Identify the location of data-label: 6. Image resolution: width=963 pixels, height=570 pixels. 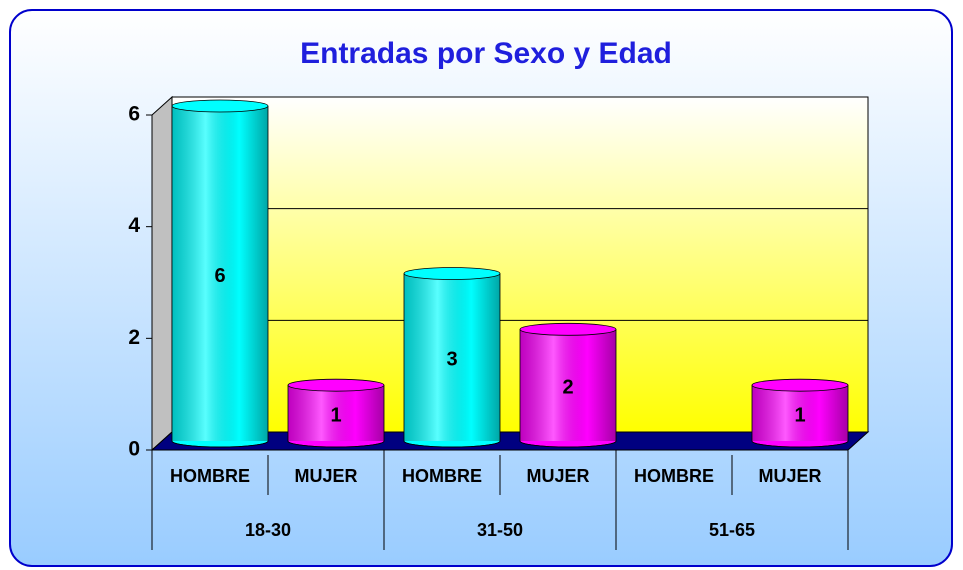
(219, 276).